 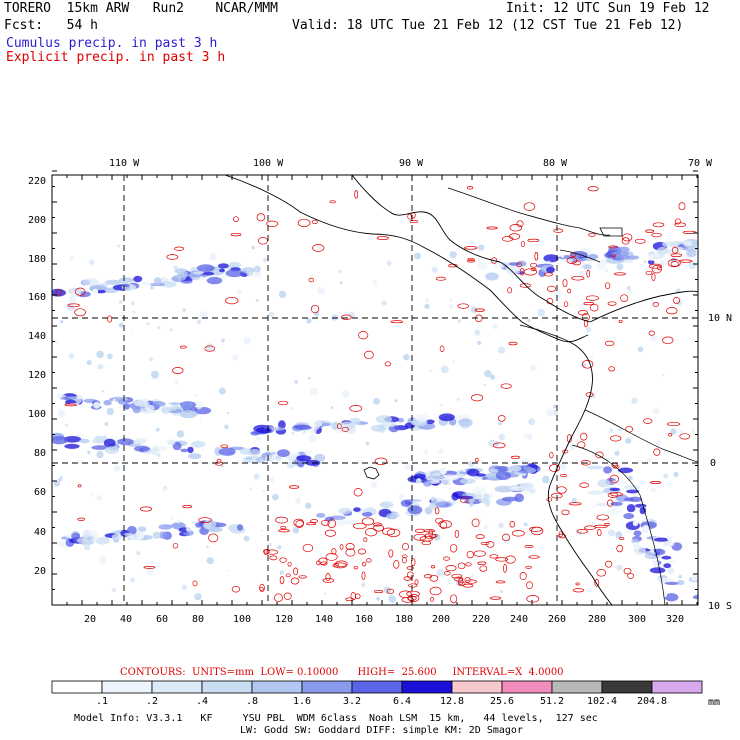 I want to click on x-tick-200: 200, so click(x=441, y=619).